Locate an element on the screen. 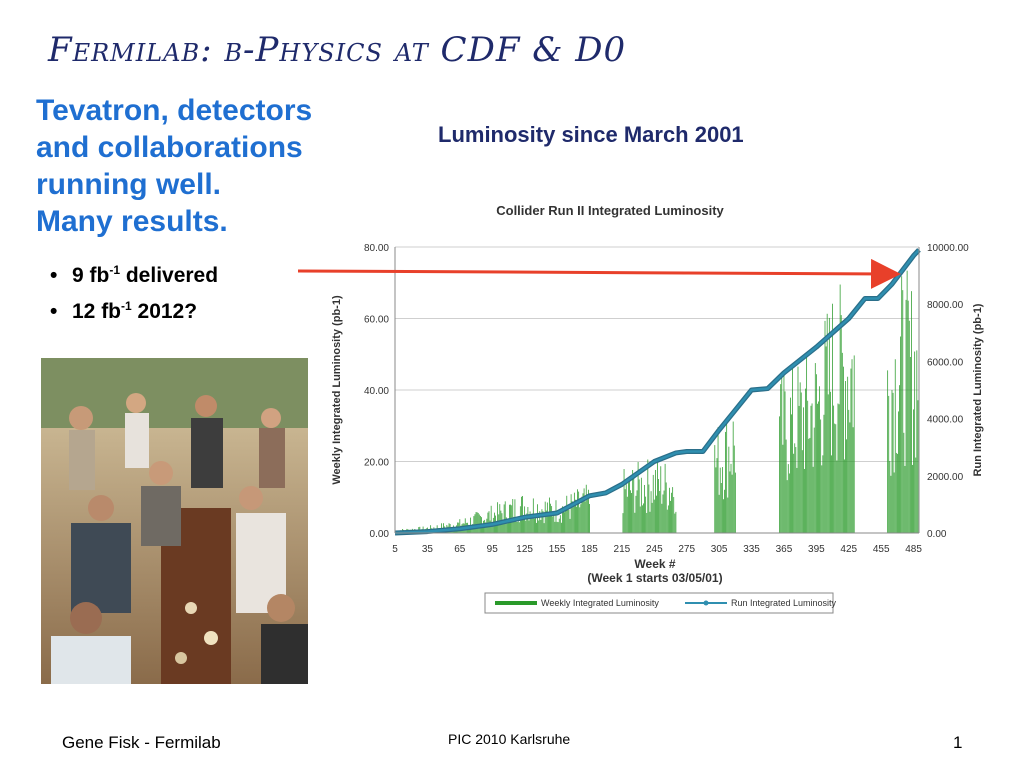  legend-weekly-label: Weekly Integrated Luminosity is located at coordinates (600, 603).